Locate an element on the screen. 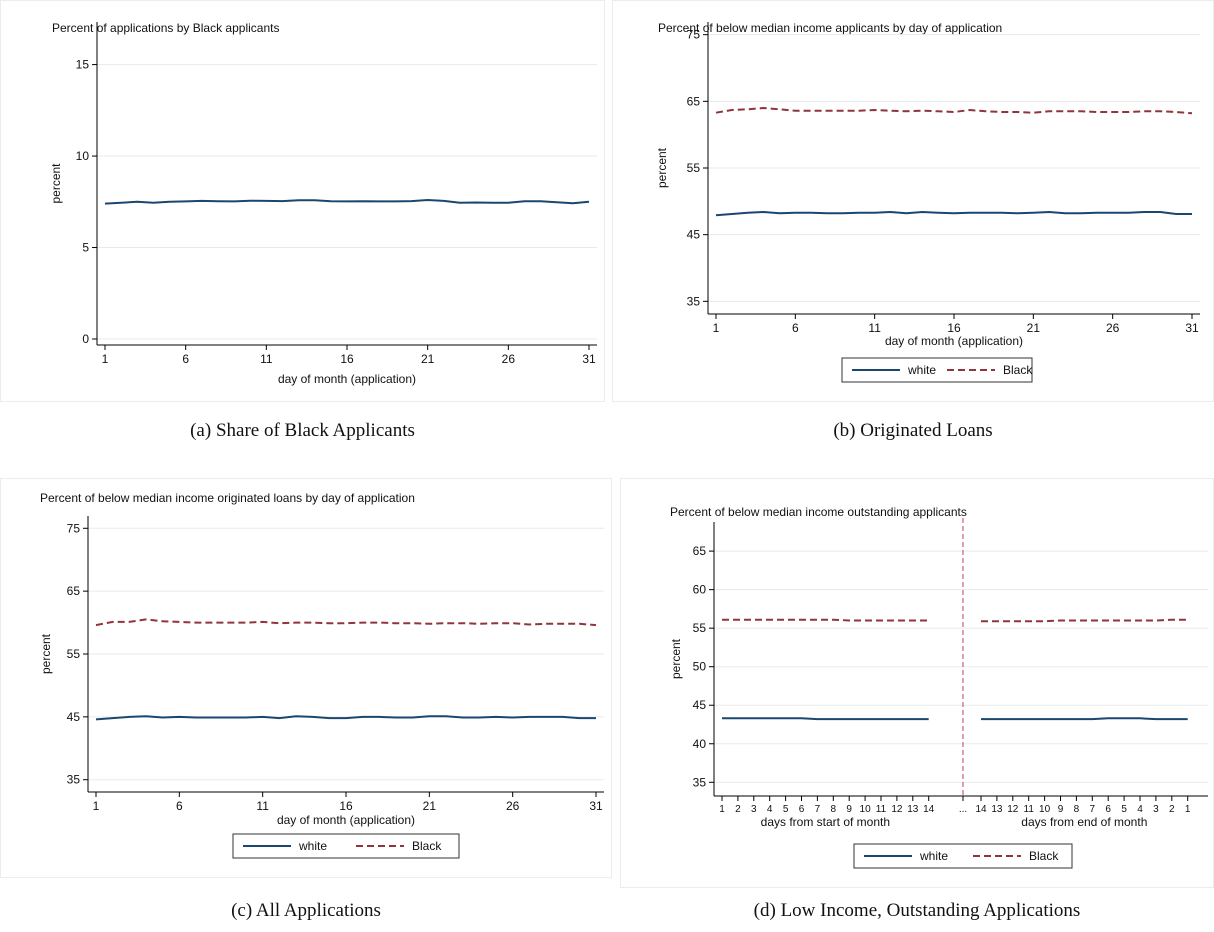 The height and width of the screenshot is (932, 1214). y-tick-label: 0 is located at coordinates (85, 339).